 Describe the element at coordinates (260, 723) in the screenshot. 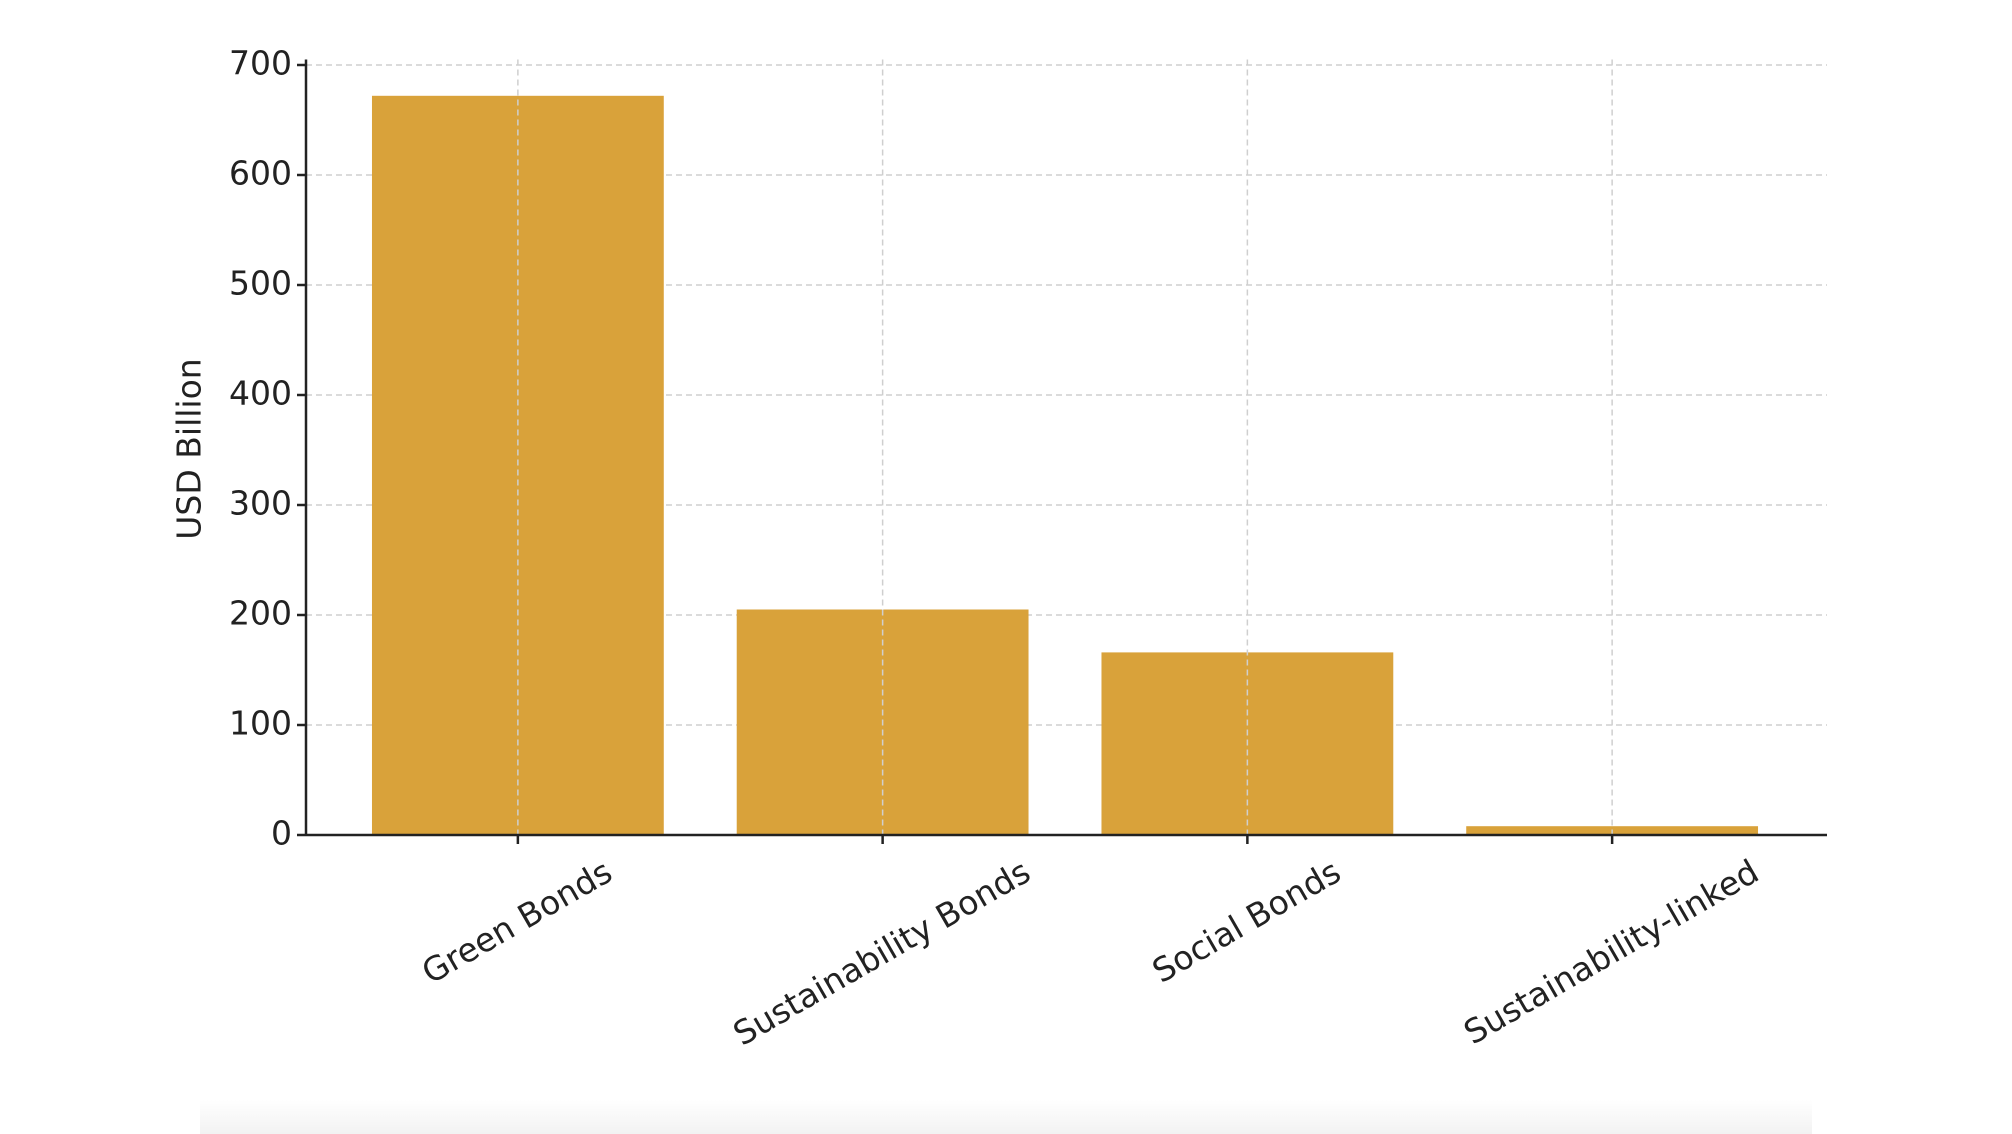

I see `y-tick-label: 100` at that location.